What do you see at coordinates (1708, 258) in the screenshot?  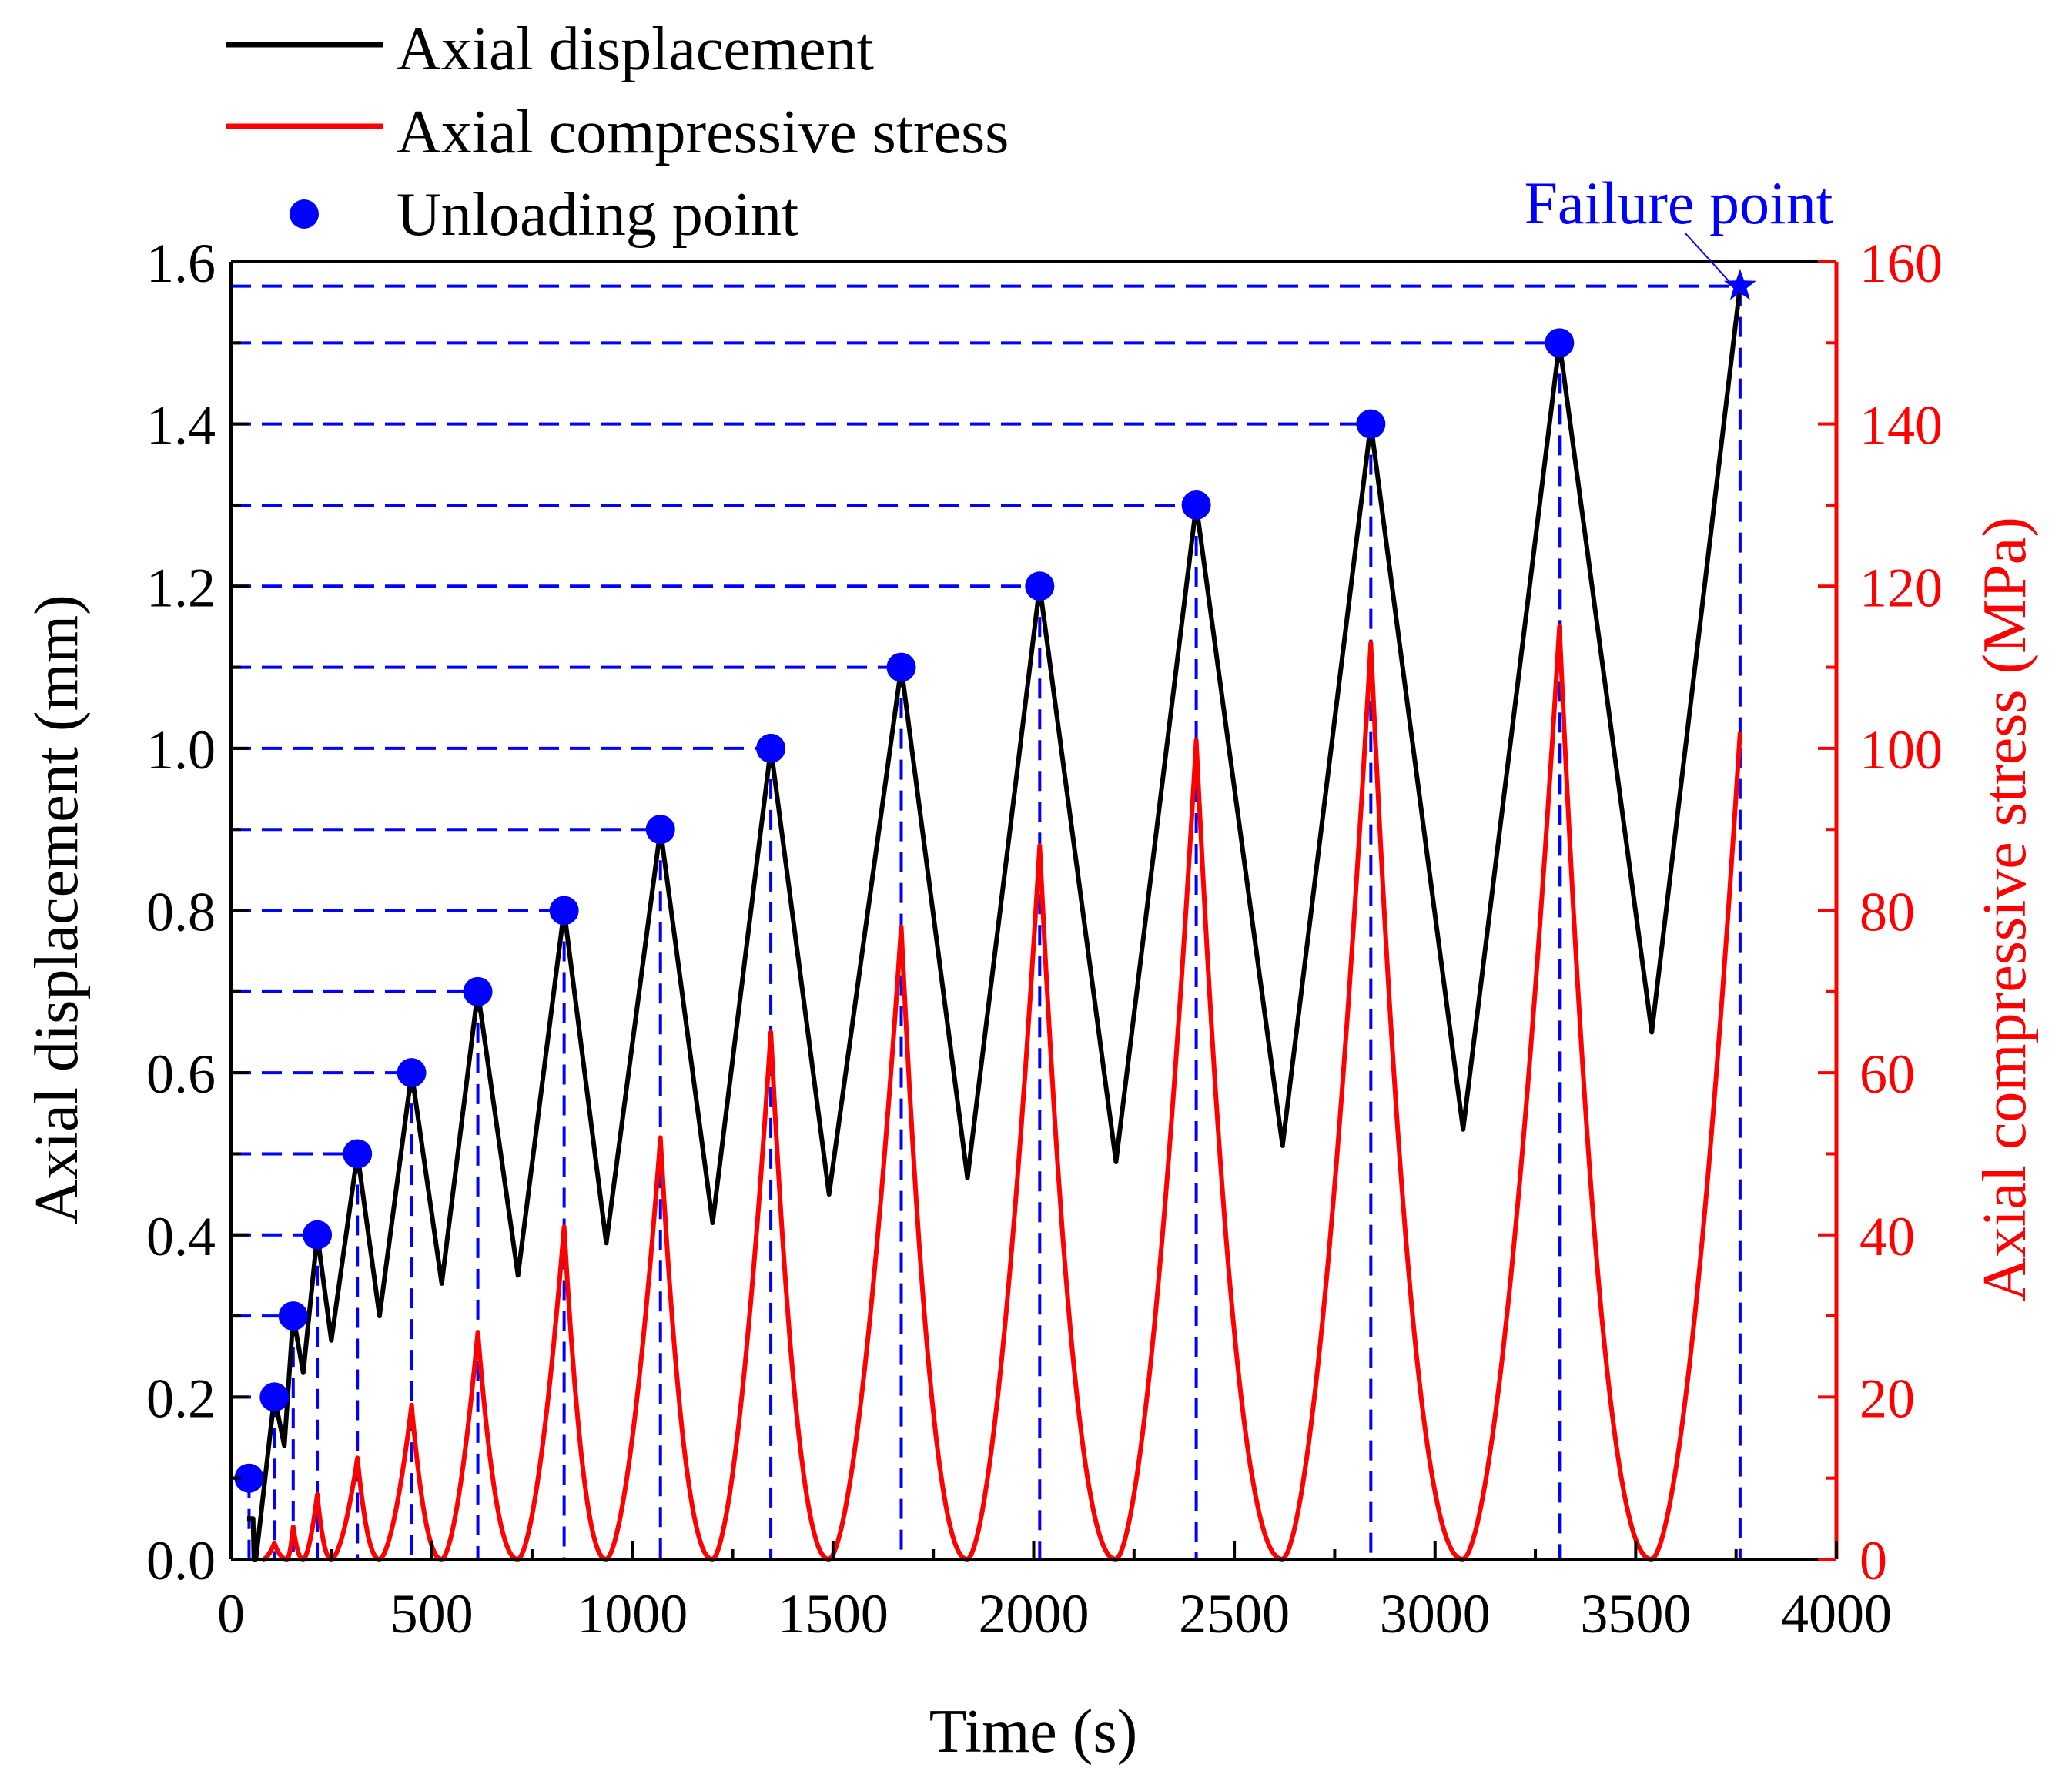 I see `failure-annotation-leader` at bounding box center [1708, 258].